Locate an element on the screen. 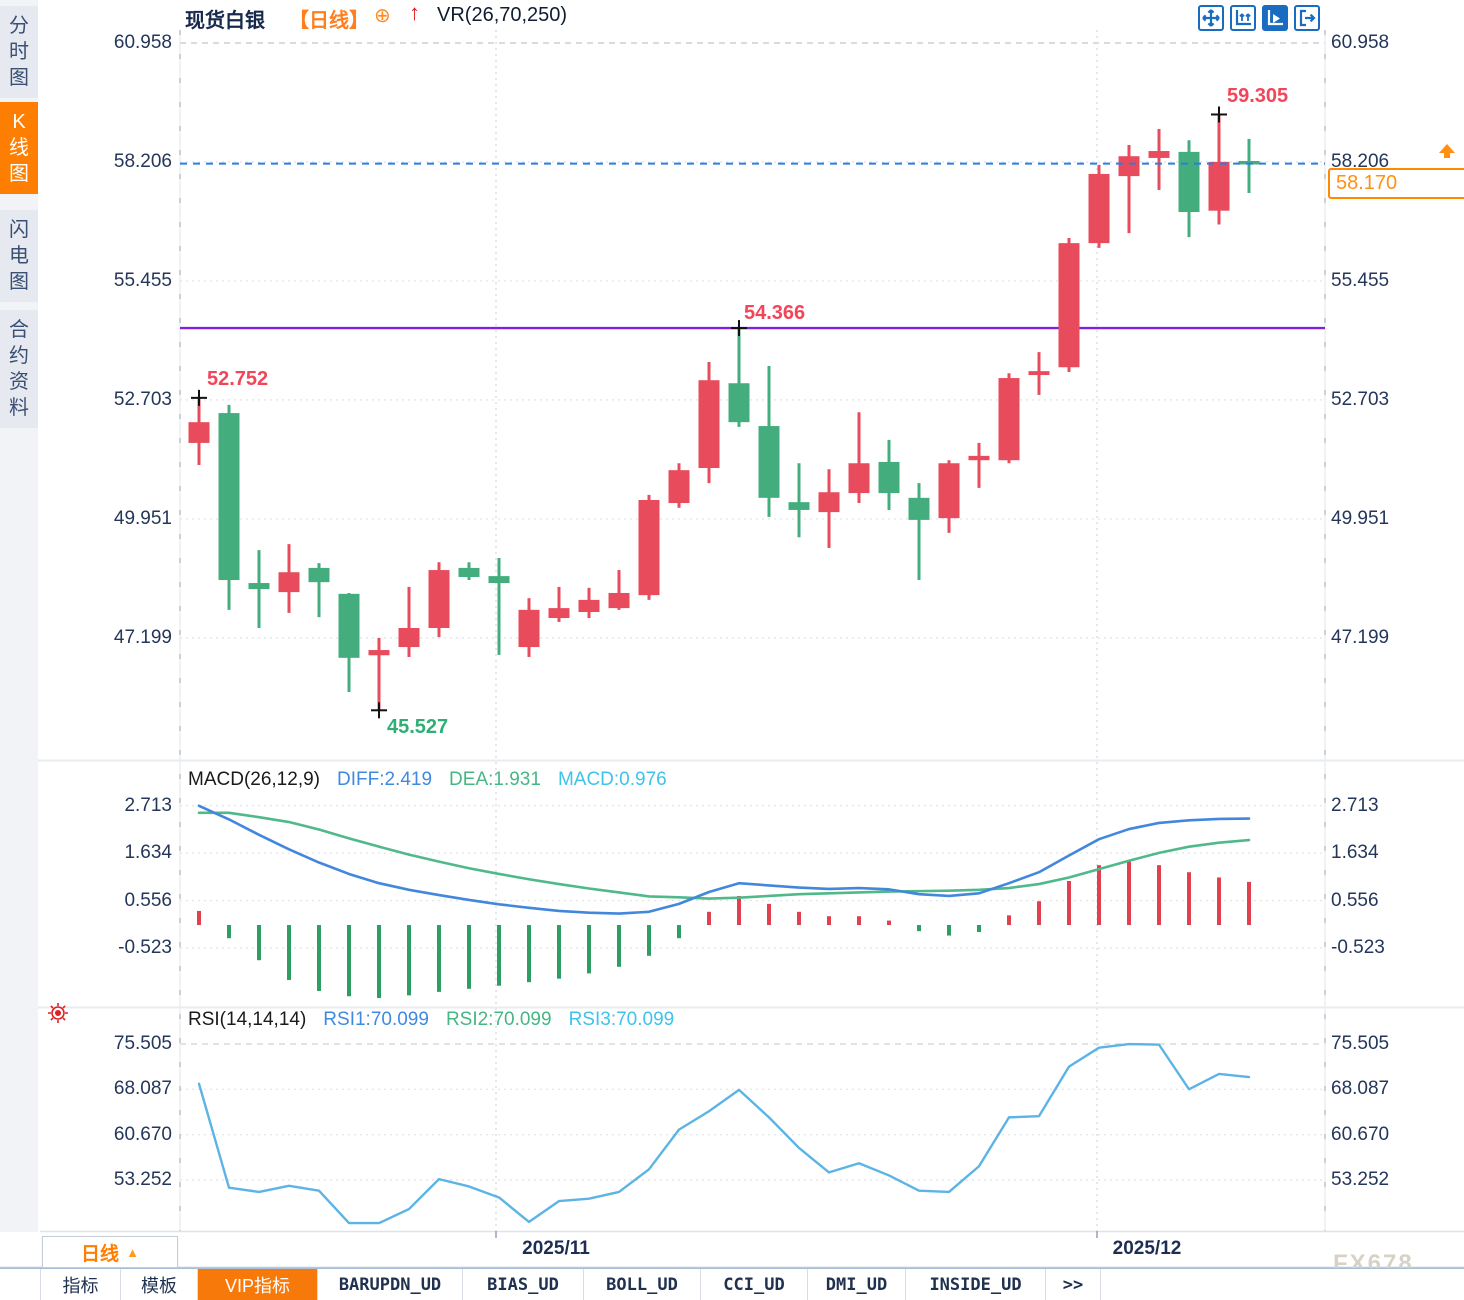 This screenshot has height=1300, width=1464. annotation-high-54366: 54.366 is located at coordinates (775, 313).